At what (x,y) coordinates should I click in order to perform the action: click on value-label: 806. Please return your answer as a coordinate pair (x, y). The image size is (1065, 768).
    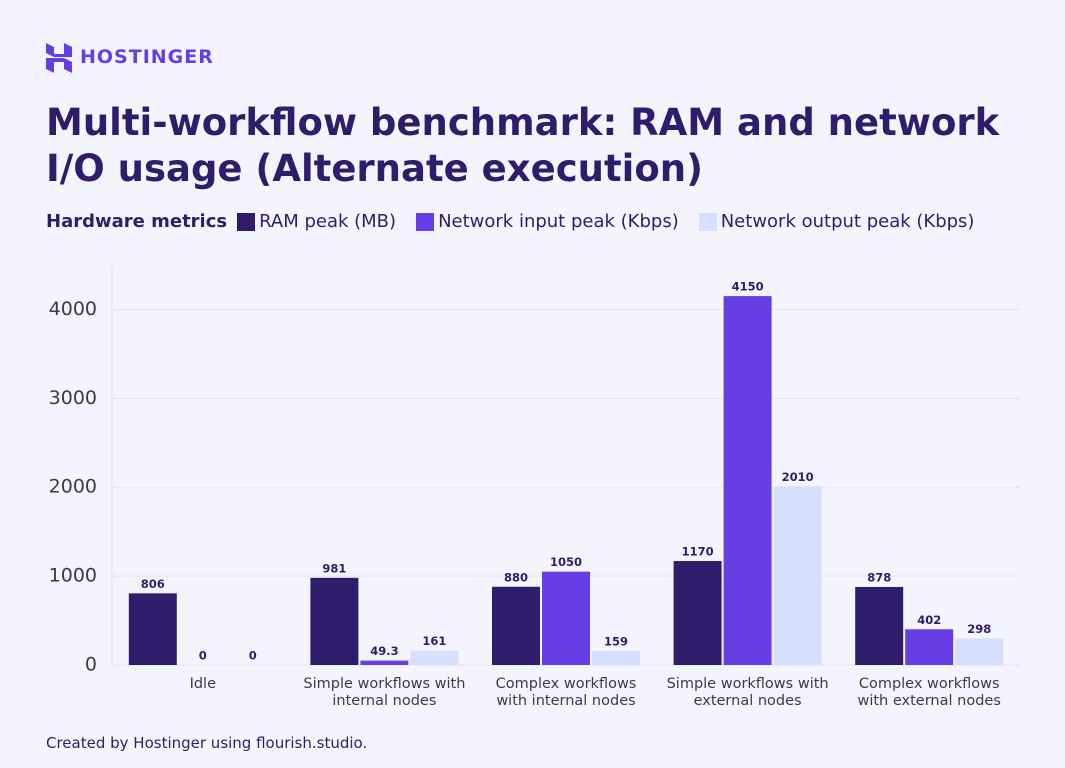
    Looking at the image, I should click on (153, 584).